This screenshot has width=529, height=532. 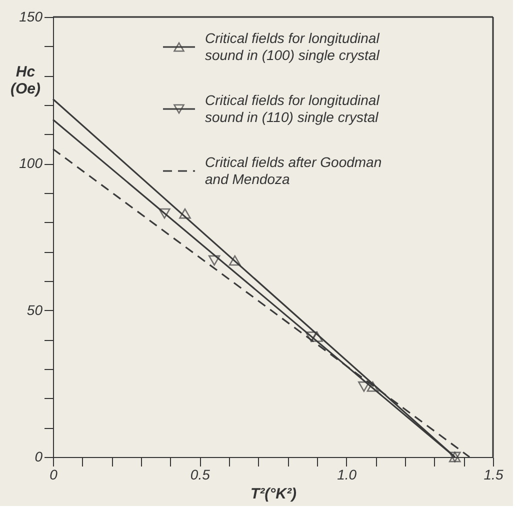 What do you see at coordinates (347, 474) in the screenshot?
I see `x-tick-label: 1.0` at bounding box center [347, 474].